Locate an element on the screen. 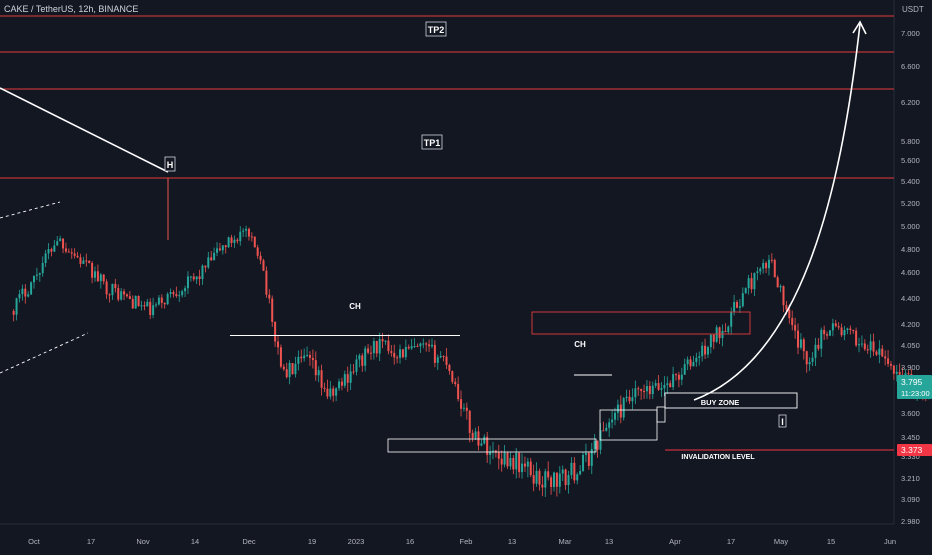 The height and width of the screenshot is (555, 932). price-tick-label: 5.200 is located at coordinates (910, 203).